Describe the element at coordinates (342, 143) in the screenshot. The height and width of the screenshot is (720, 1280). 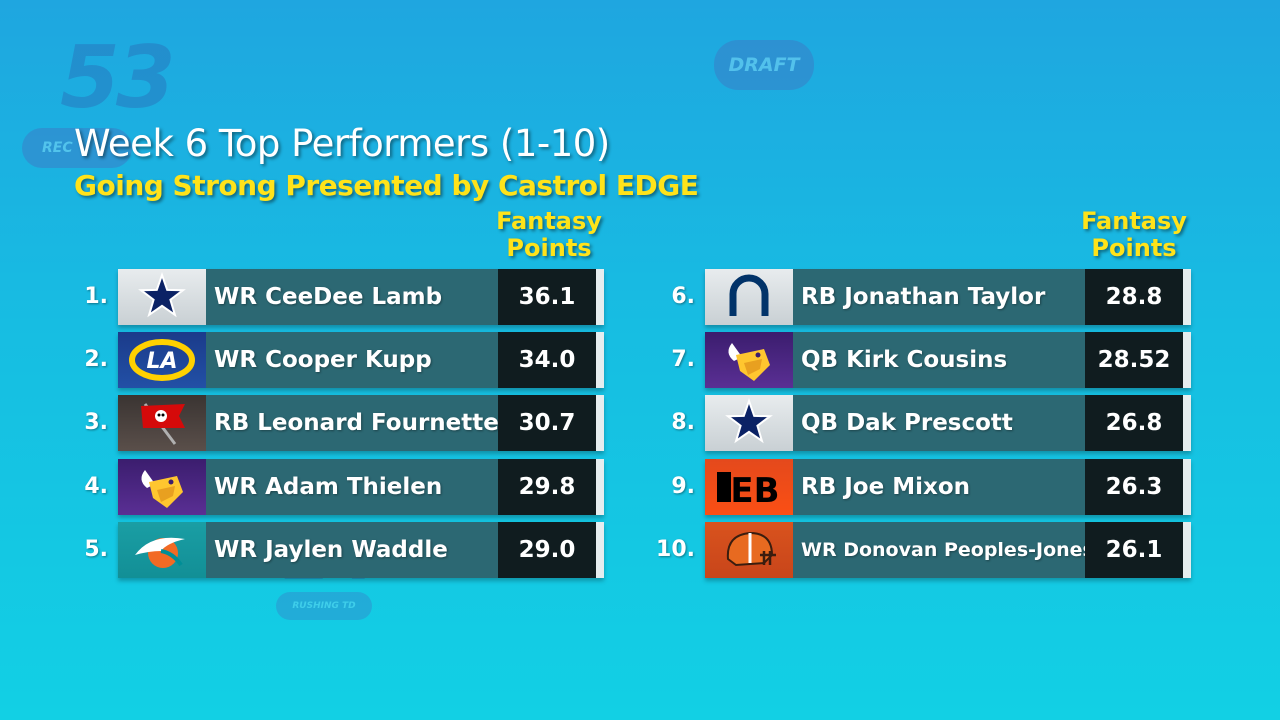
I see `page-title: Week 6 Top Performers (1-10)` at that location.